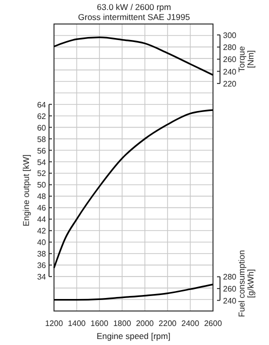 The image size is (269, 345). I want to click on x-tick-label: 1200, so click(54, 323).